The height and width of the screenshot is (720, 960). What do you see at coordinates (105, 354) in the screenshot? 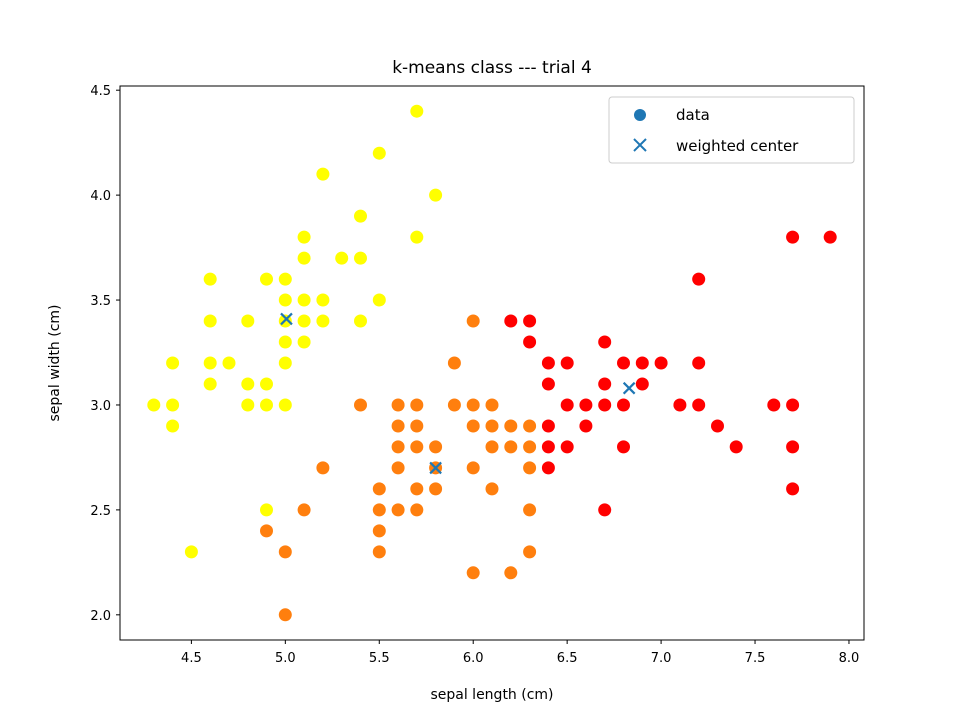
I see `y-axis-ticks: 2.0 2.5 3.0 3.5 4.0 4.5` at bounding box center [105, 354].